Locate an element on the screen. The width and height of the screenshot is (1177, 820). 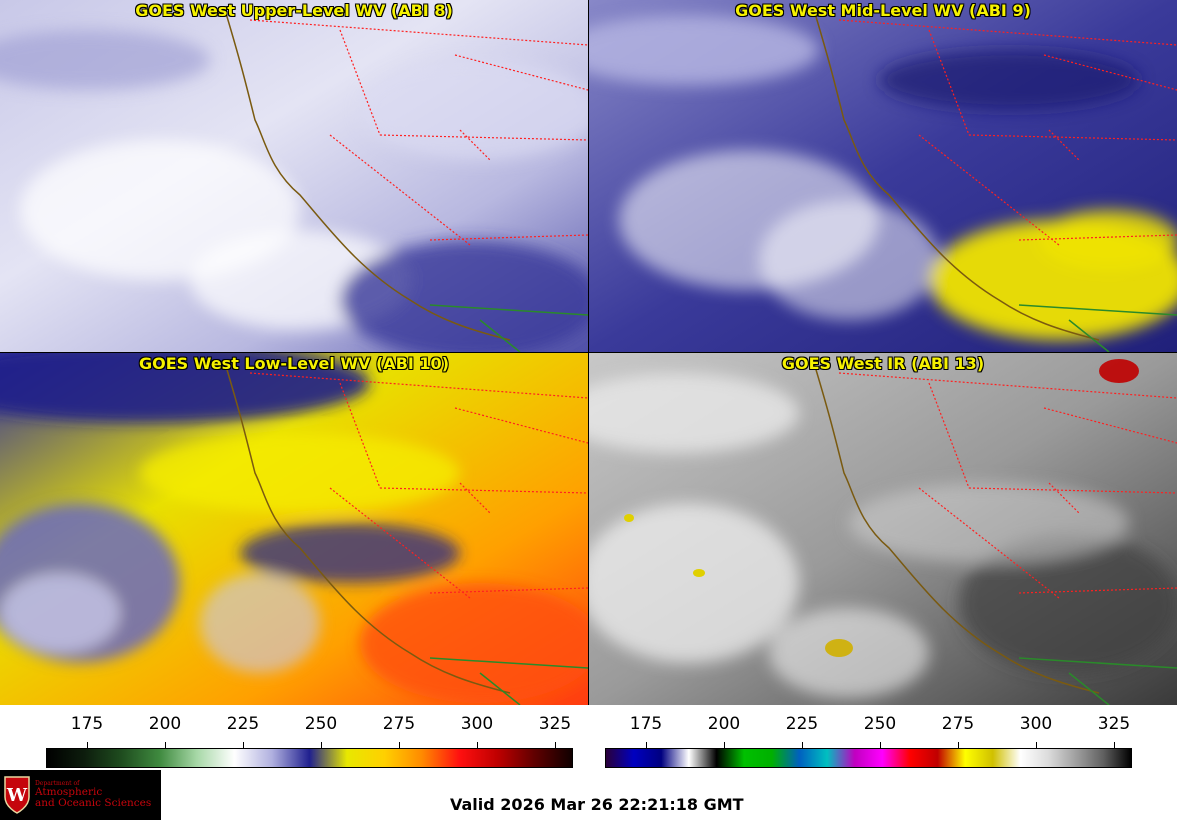
svg-text: W is located at coordinates (17, 795).